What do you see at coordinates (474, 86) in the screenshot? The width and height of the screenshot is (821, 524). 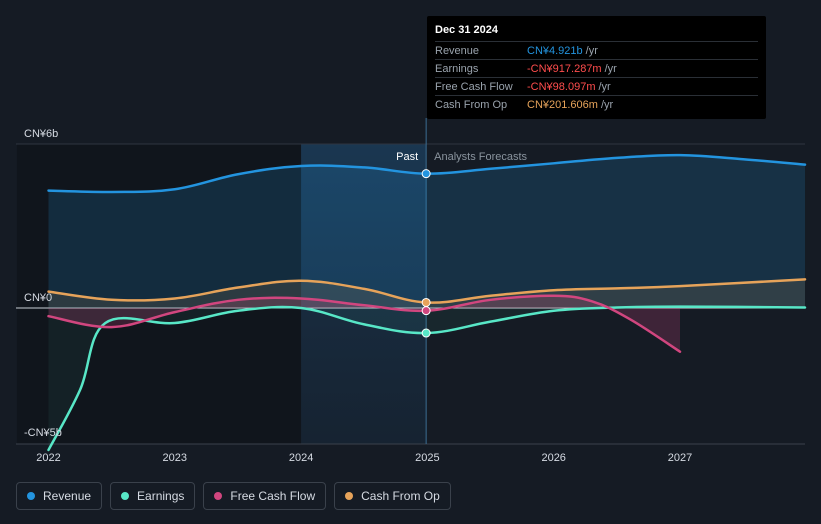 I see `tooltip-label: Free Cash Flow` at bounding box center [474, 86].